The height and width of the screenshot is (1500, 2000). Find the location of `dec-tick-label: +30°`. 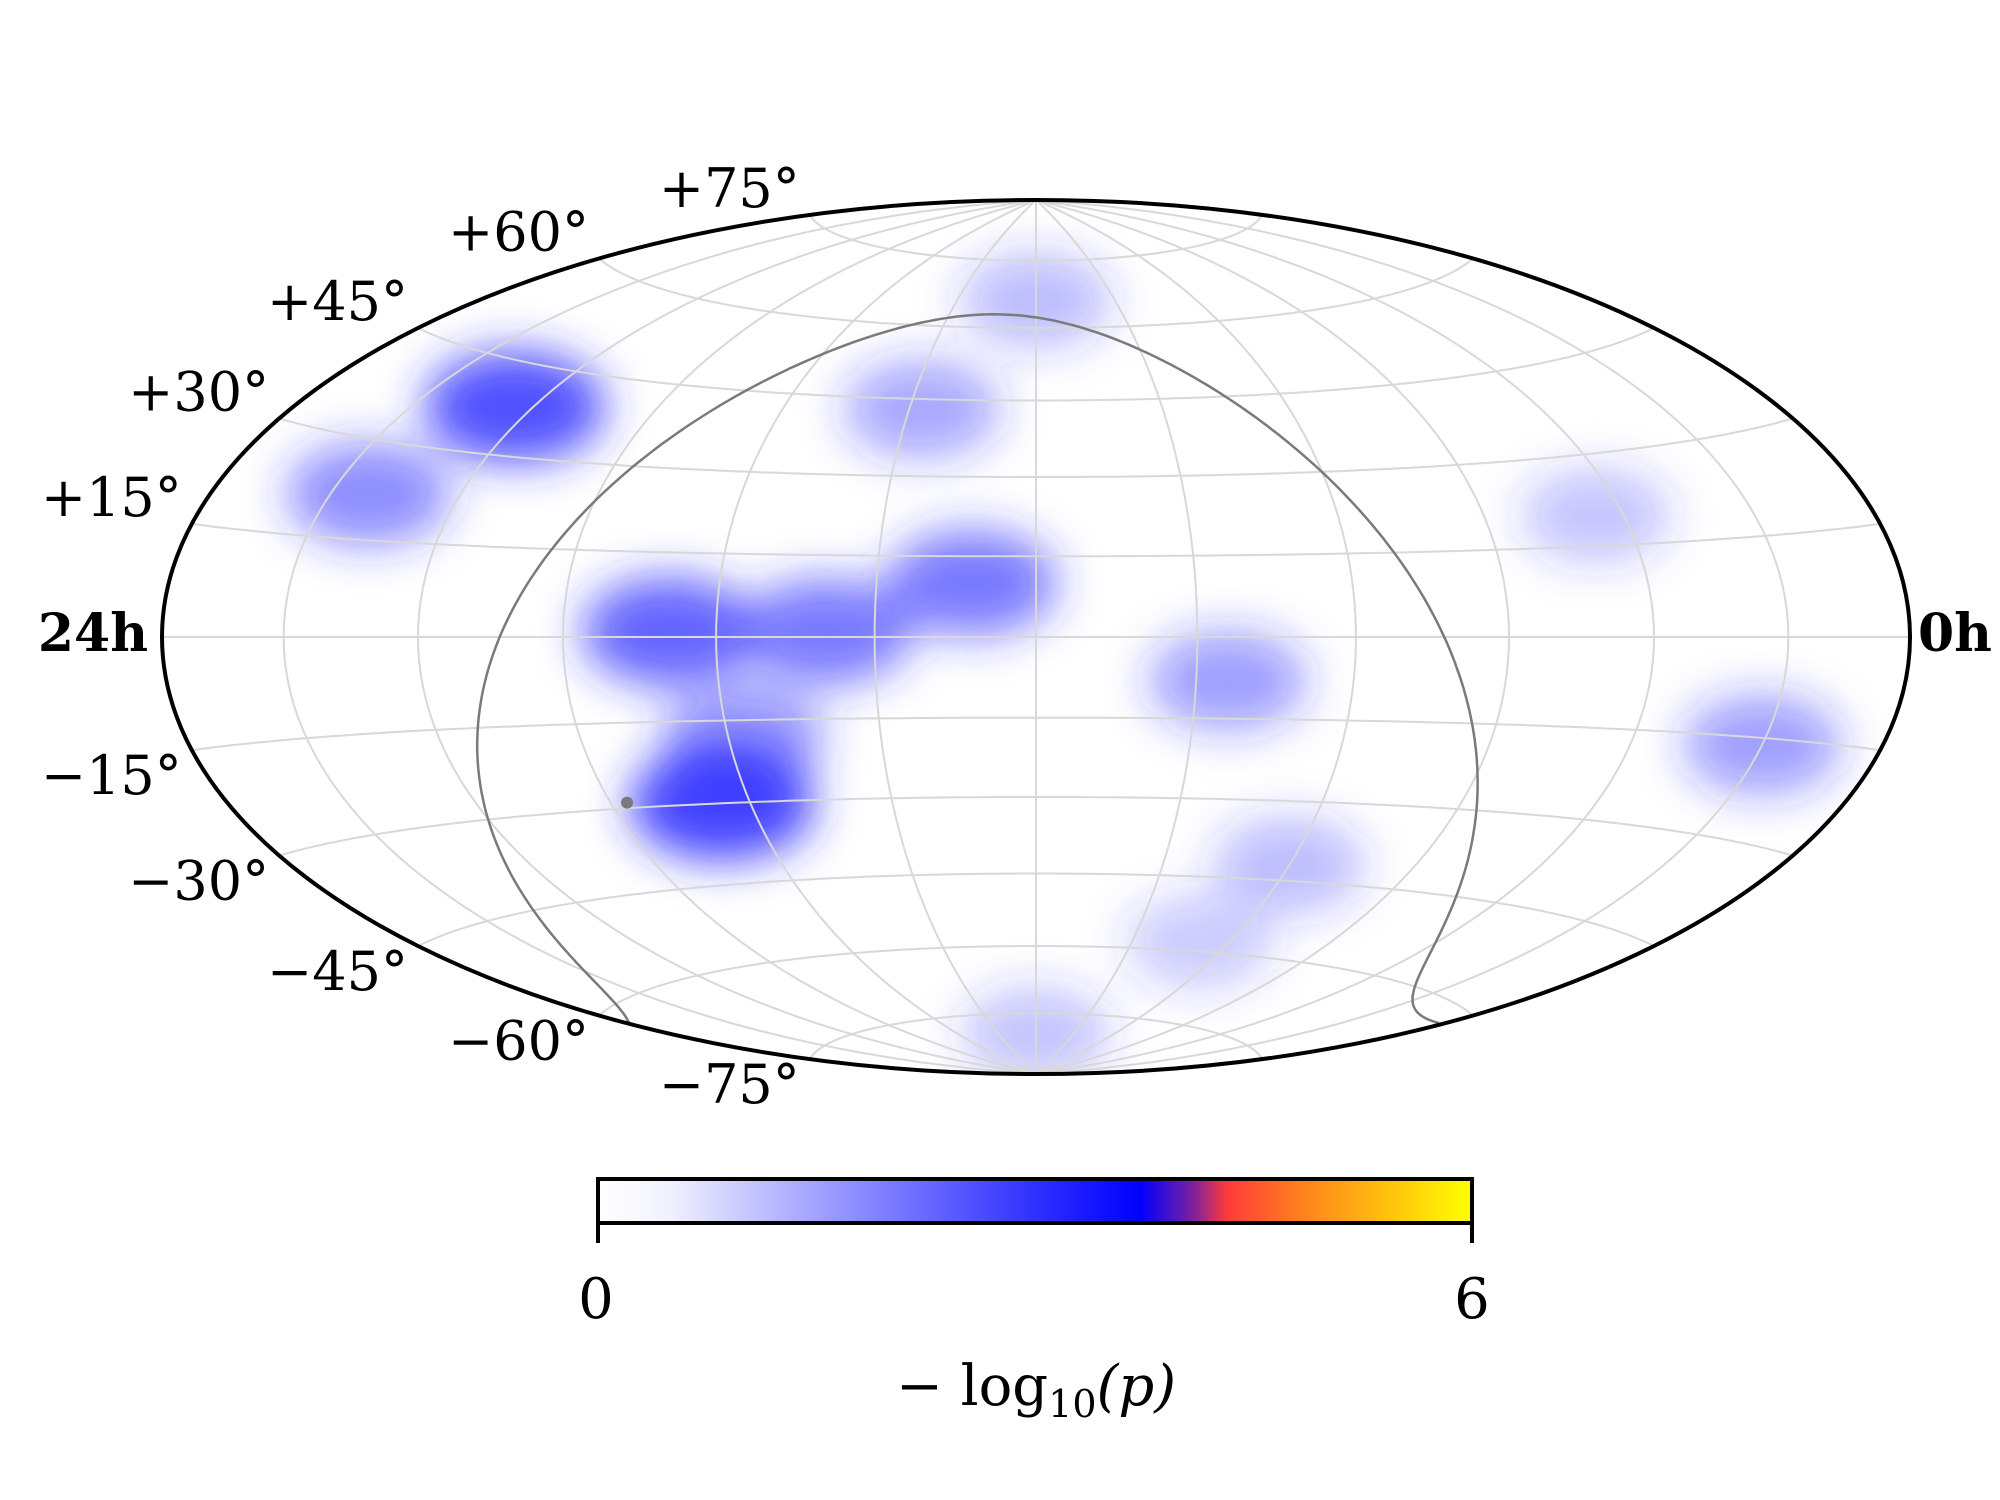

dec-tick-label: +30° is located at coordinates (198, 392).